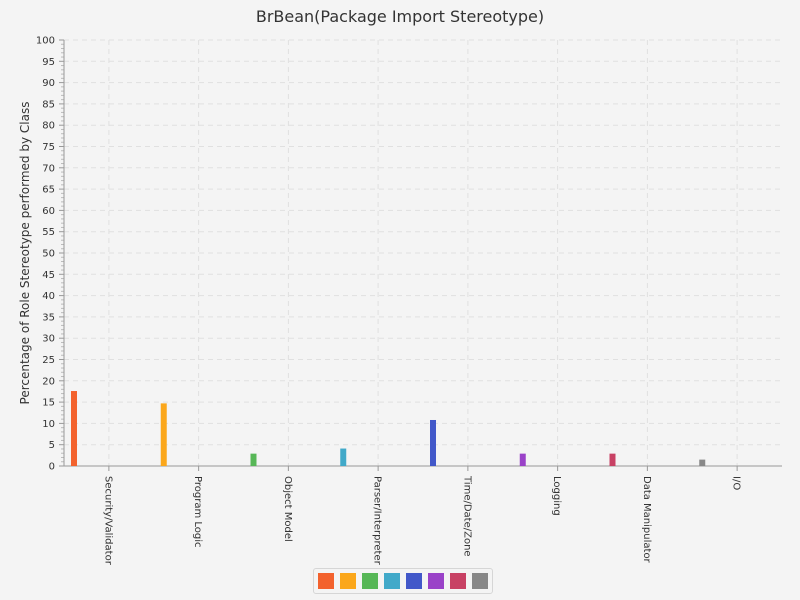  What do you see at coordinates (388, 428) in the screenshot?
I see `bars` at bounding box center [388, 428].